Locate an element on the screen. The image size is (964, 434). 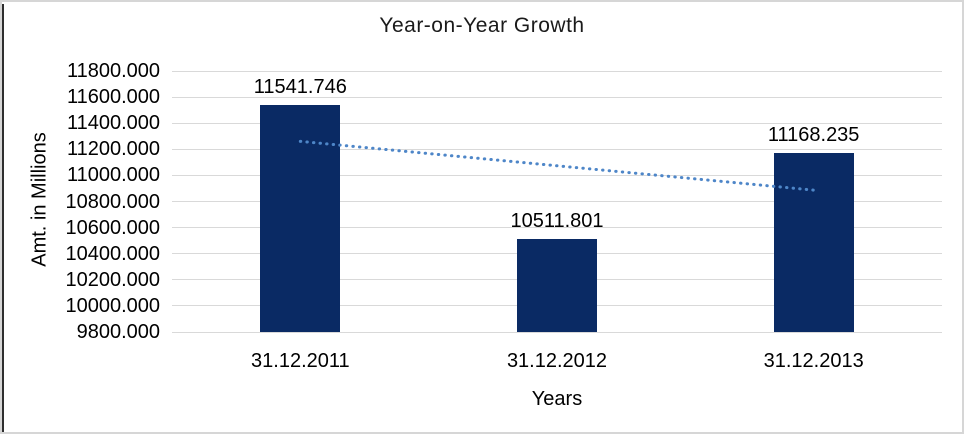
chart-title: Year-on-Year Growth is located at coordinates (482, 25).